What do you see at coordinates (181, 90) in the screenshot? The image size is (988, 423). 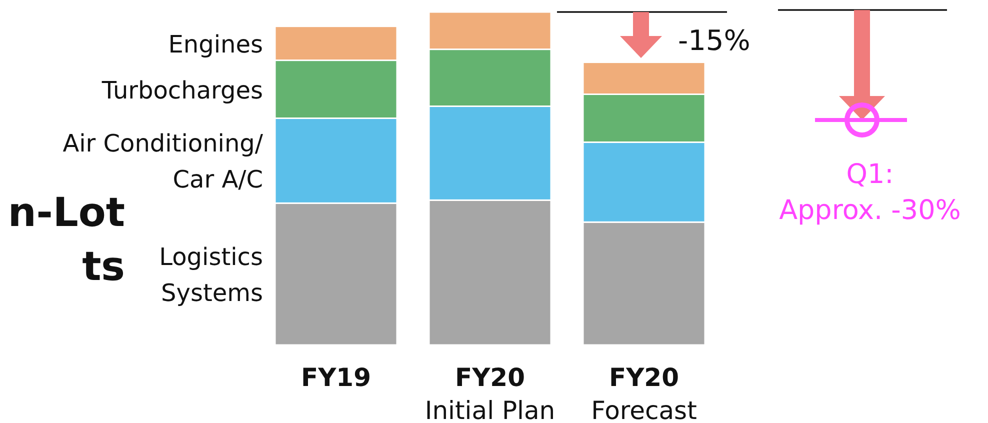 I see `series-label: Turbocharges` at bounding box center [181, 90].